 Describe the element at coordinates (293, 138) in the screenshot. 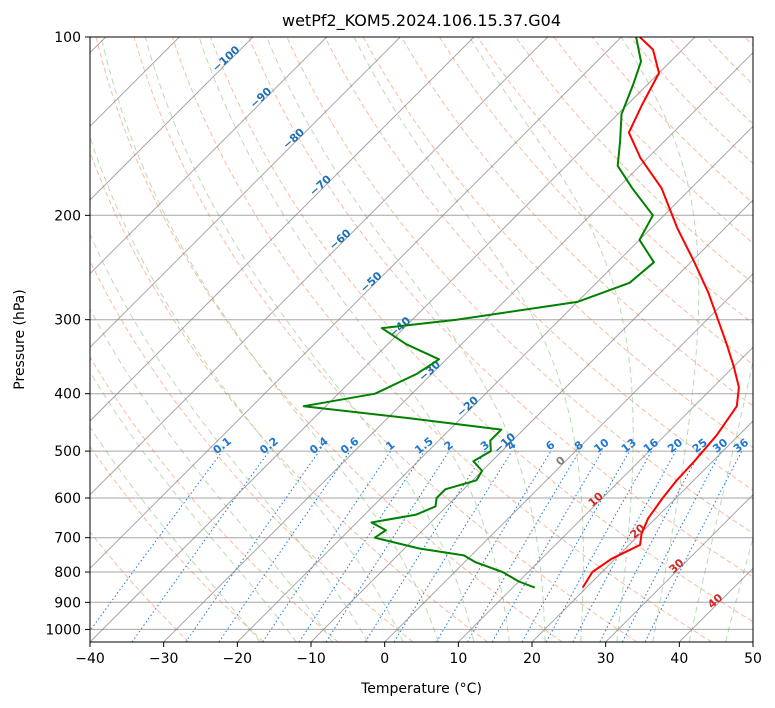

I see `isotherm-label: −80` at that location.